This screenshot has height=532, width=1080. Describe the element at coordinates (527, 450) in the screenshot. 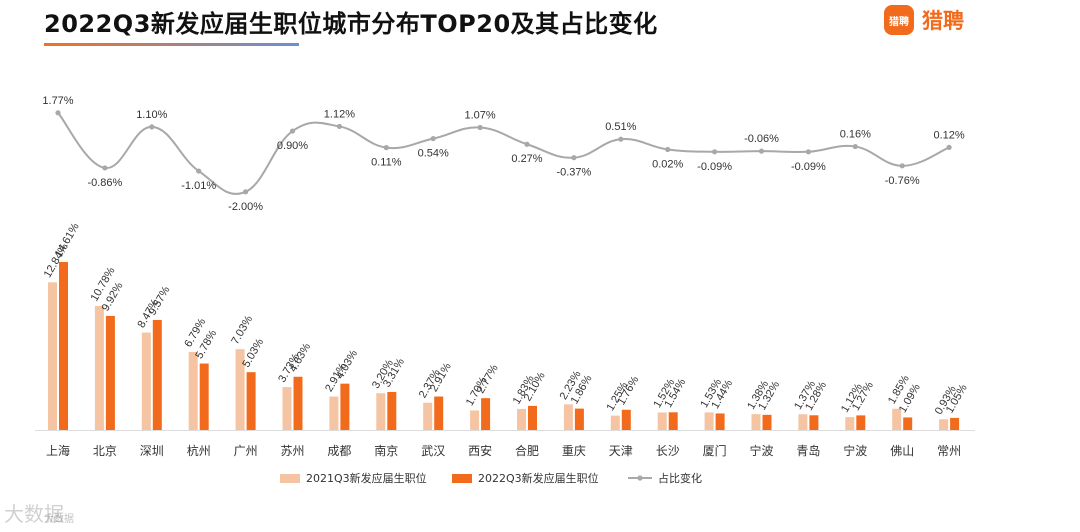

I see `category-label: 合肥` at that location.